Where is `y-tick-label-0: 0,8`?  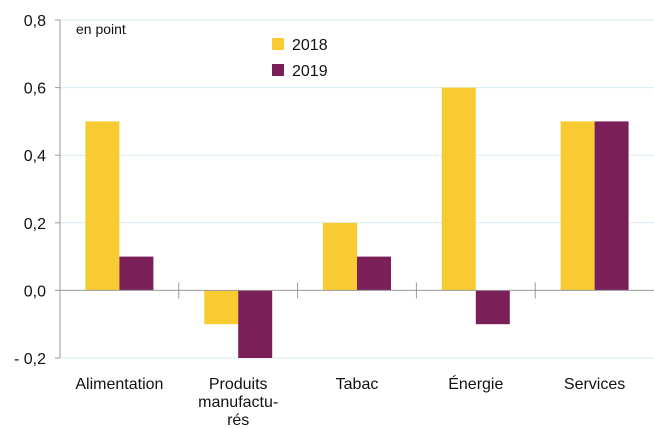 y-tick-label-0: 0,8 is located at coordinates (35, 21).